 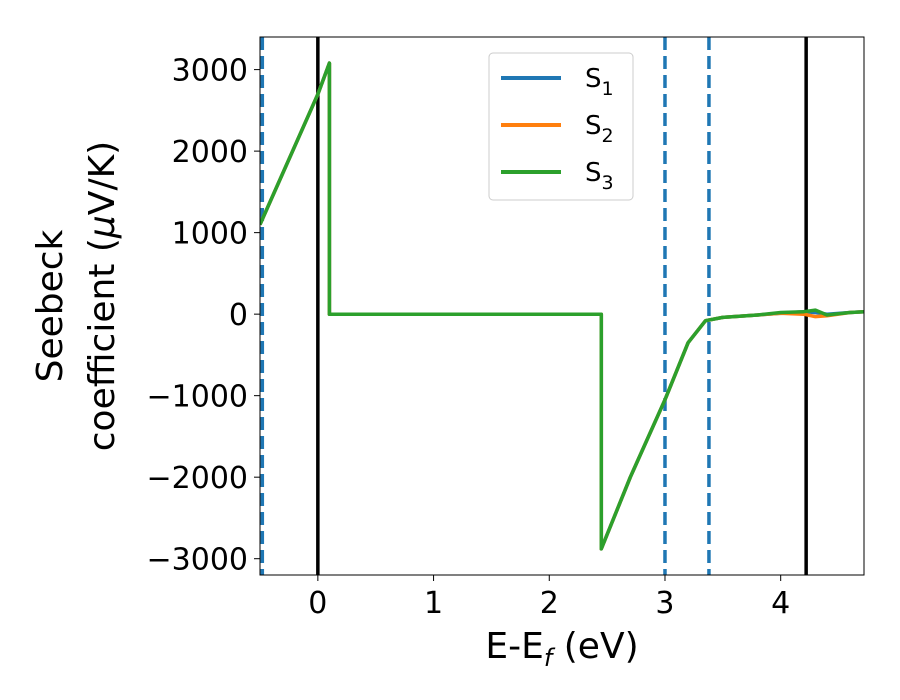 What do you see at coordinates (203, 316) in the screenshot?
I see `y-axis-ticks: −3000 −2000 −1000 0 1000 2000 3000` at bounding box center [203, 316].